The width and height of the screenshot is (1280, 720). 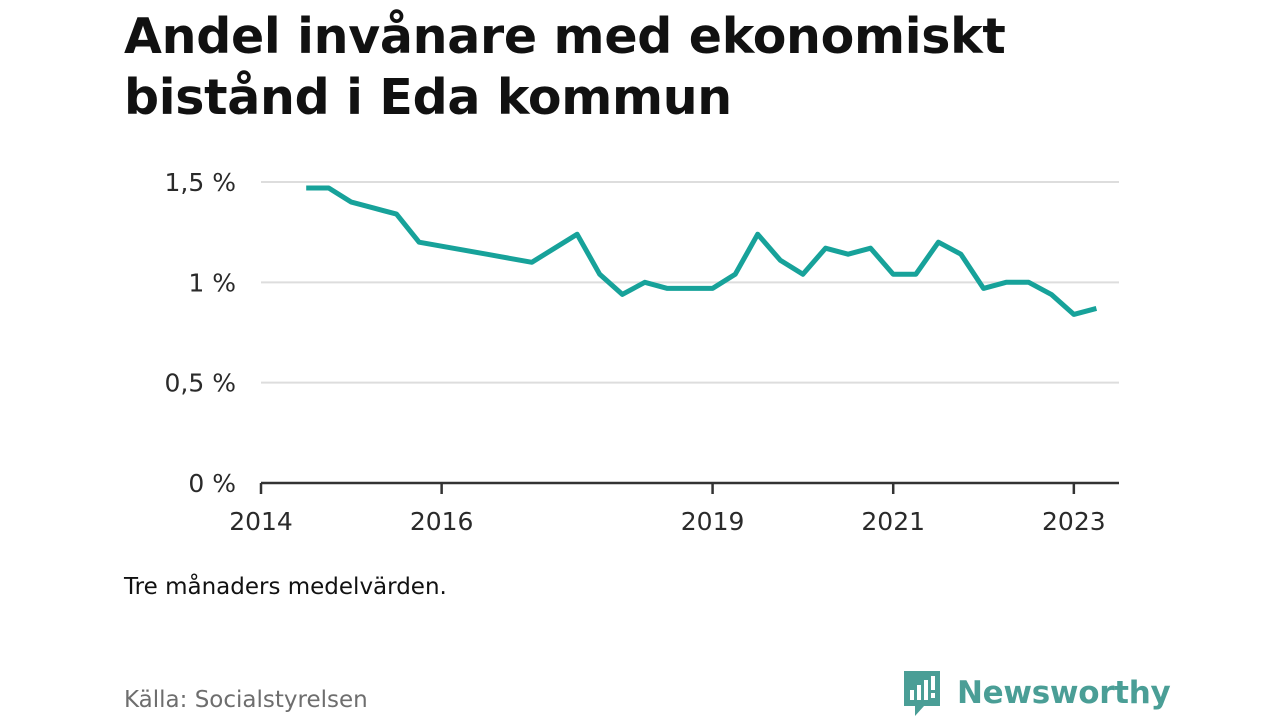 What do you see at coordinates (246, 700) in the screenshot?
I see `source-text: Källa: Socialstyrelsen` at bounding box center [246, 700].